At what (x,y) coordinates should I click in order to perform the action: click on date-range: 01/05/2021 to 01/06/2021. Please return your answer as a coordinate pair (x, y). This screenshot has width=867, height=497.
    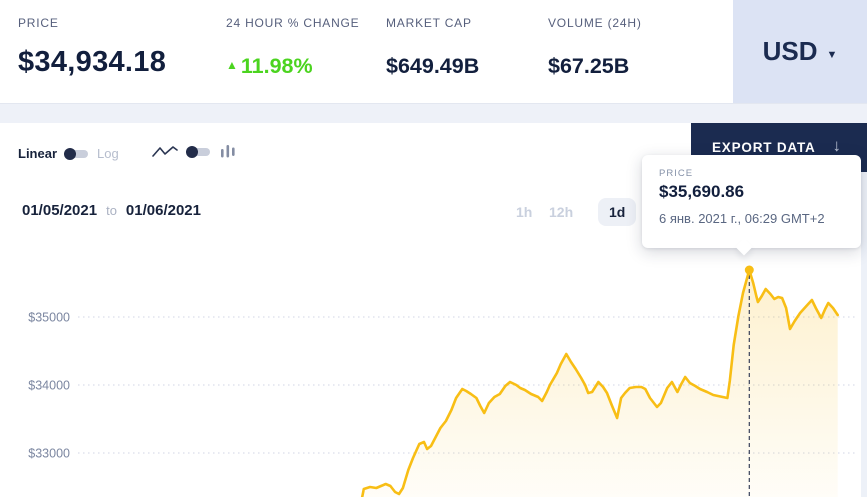
    Looking at the image, I should click on (111, 210).